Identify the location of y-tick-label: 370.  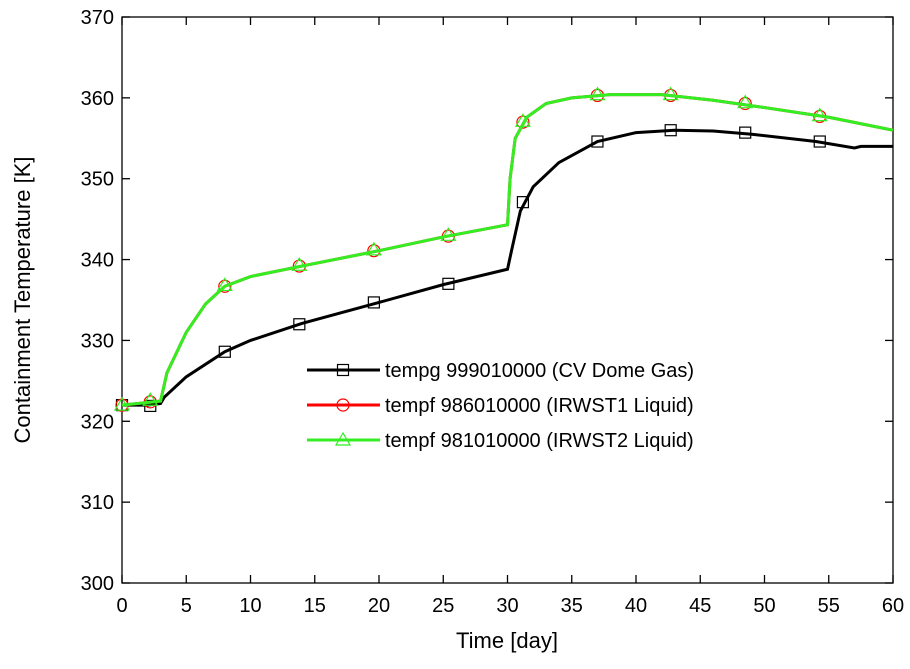
(97, 18).